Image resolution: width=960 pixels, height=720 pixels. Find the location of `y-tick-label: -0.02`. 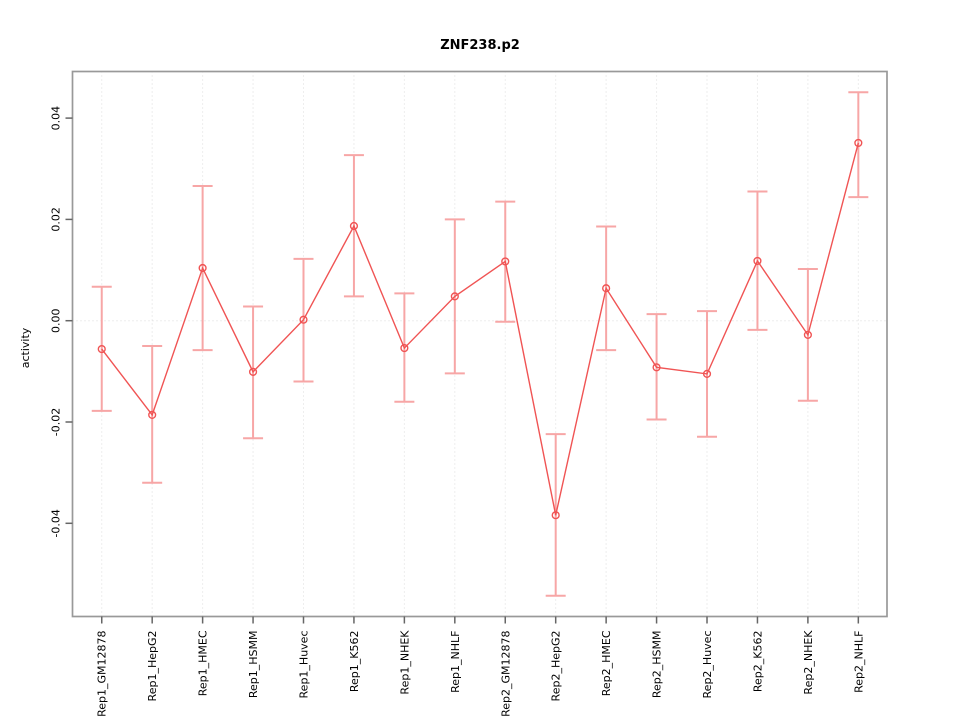

y-tick-label: -0.02 is located at coordinates (56, 422).